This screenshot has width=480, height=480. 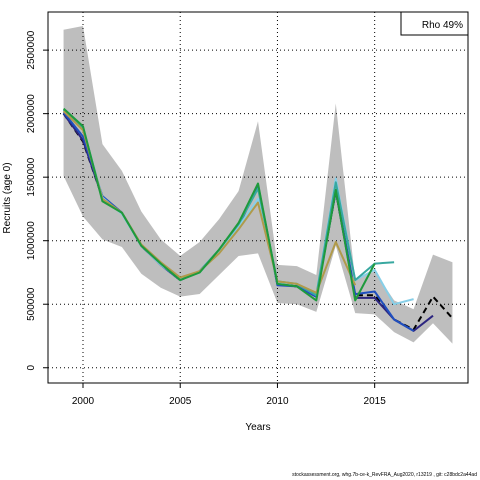 I want to click on legend: Rho 49%, so click(x=434, y=23).